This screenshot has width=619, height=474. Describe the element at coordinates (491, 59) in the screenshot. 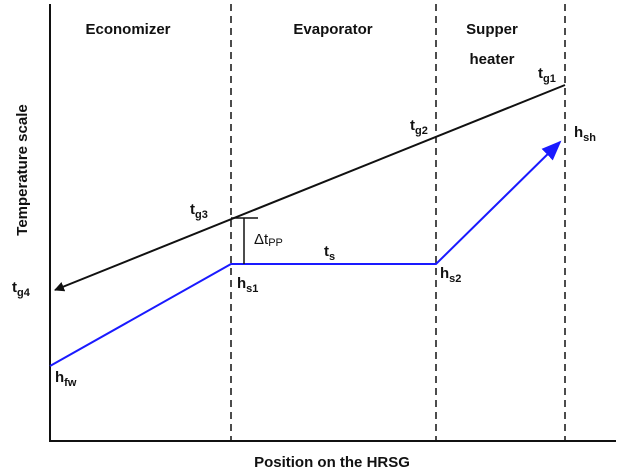

I see `section-label: heater` at that location.